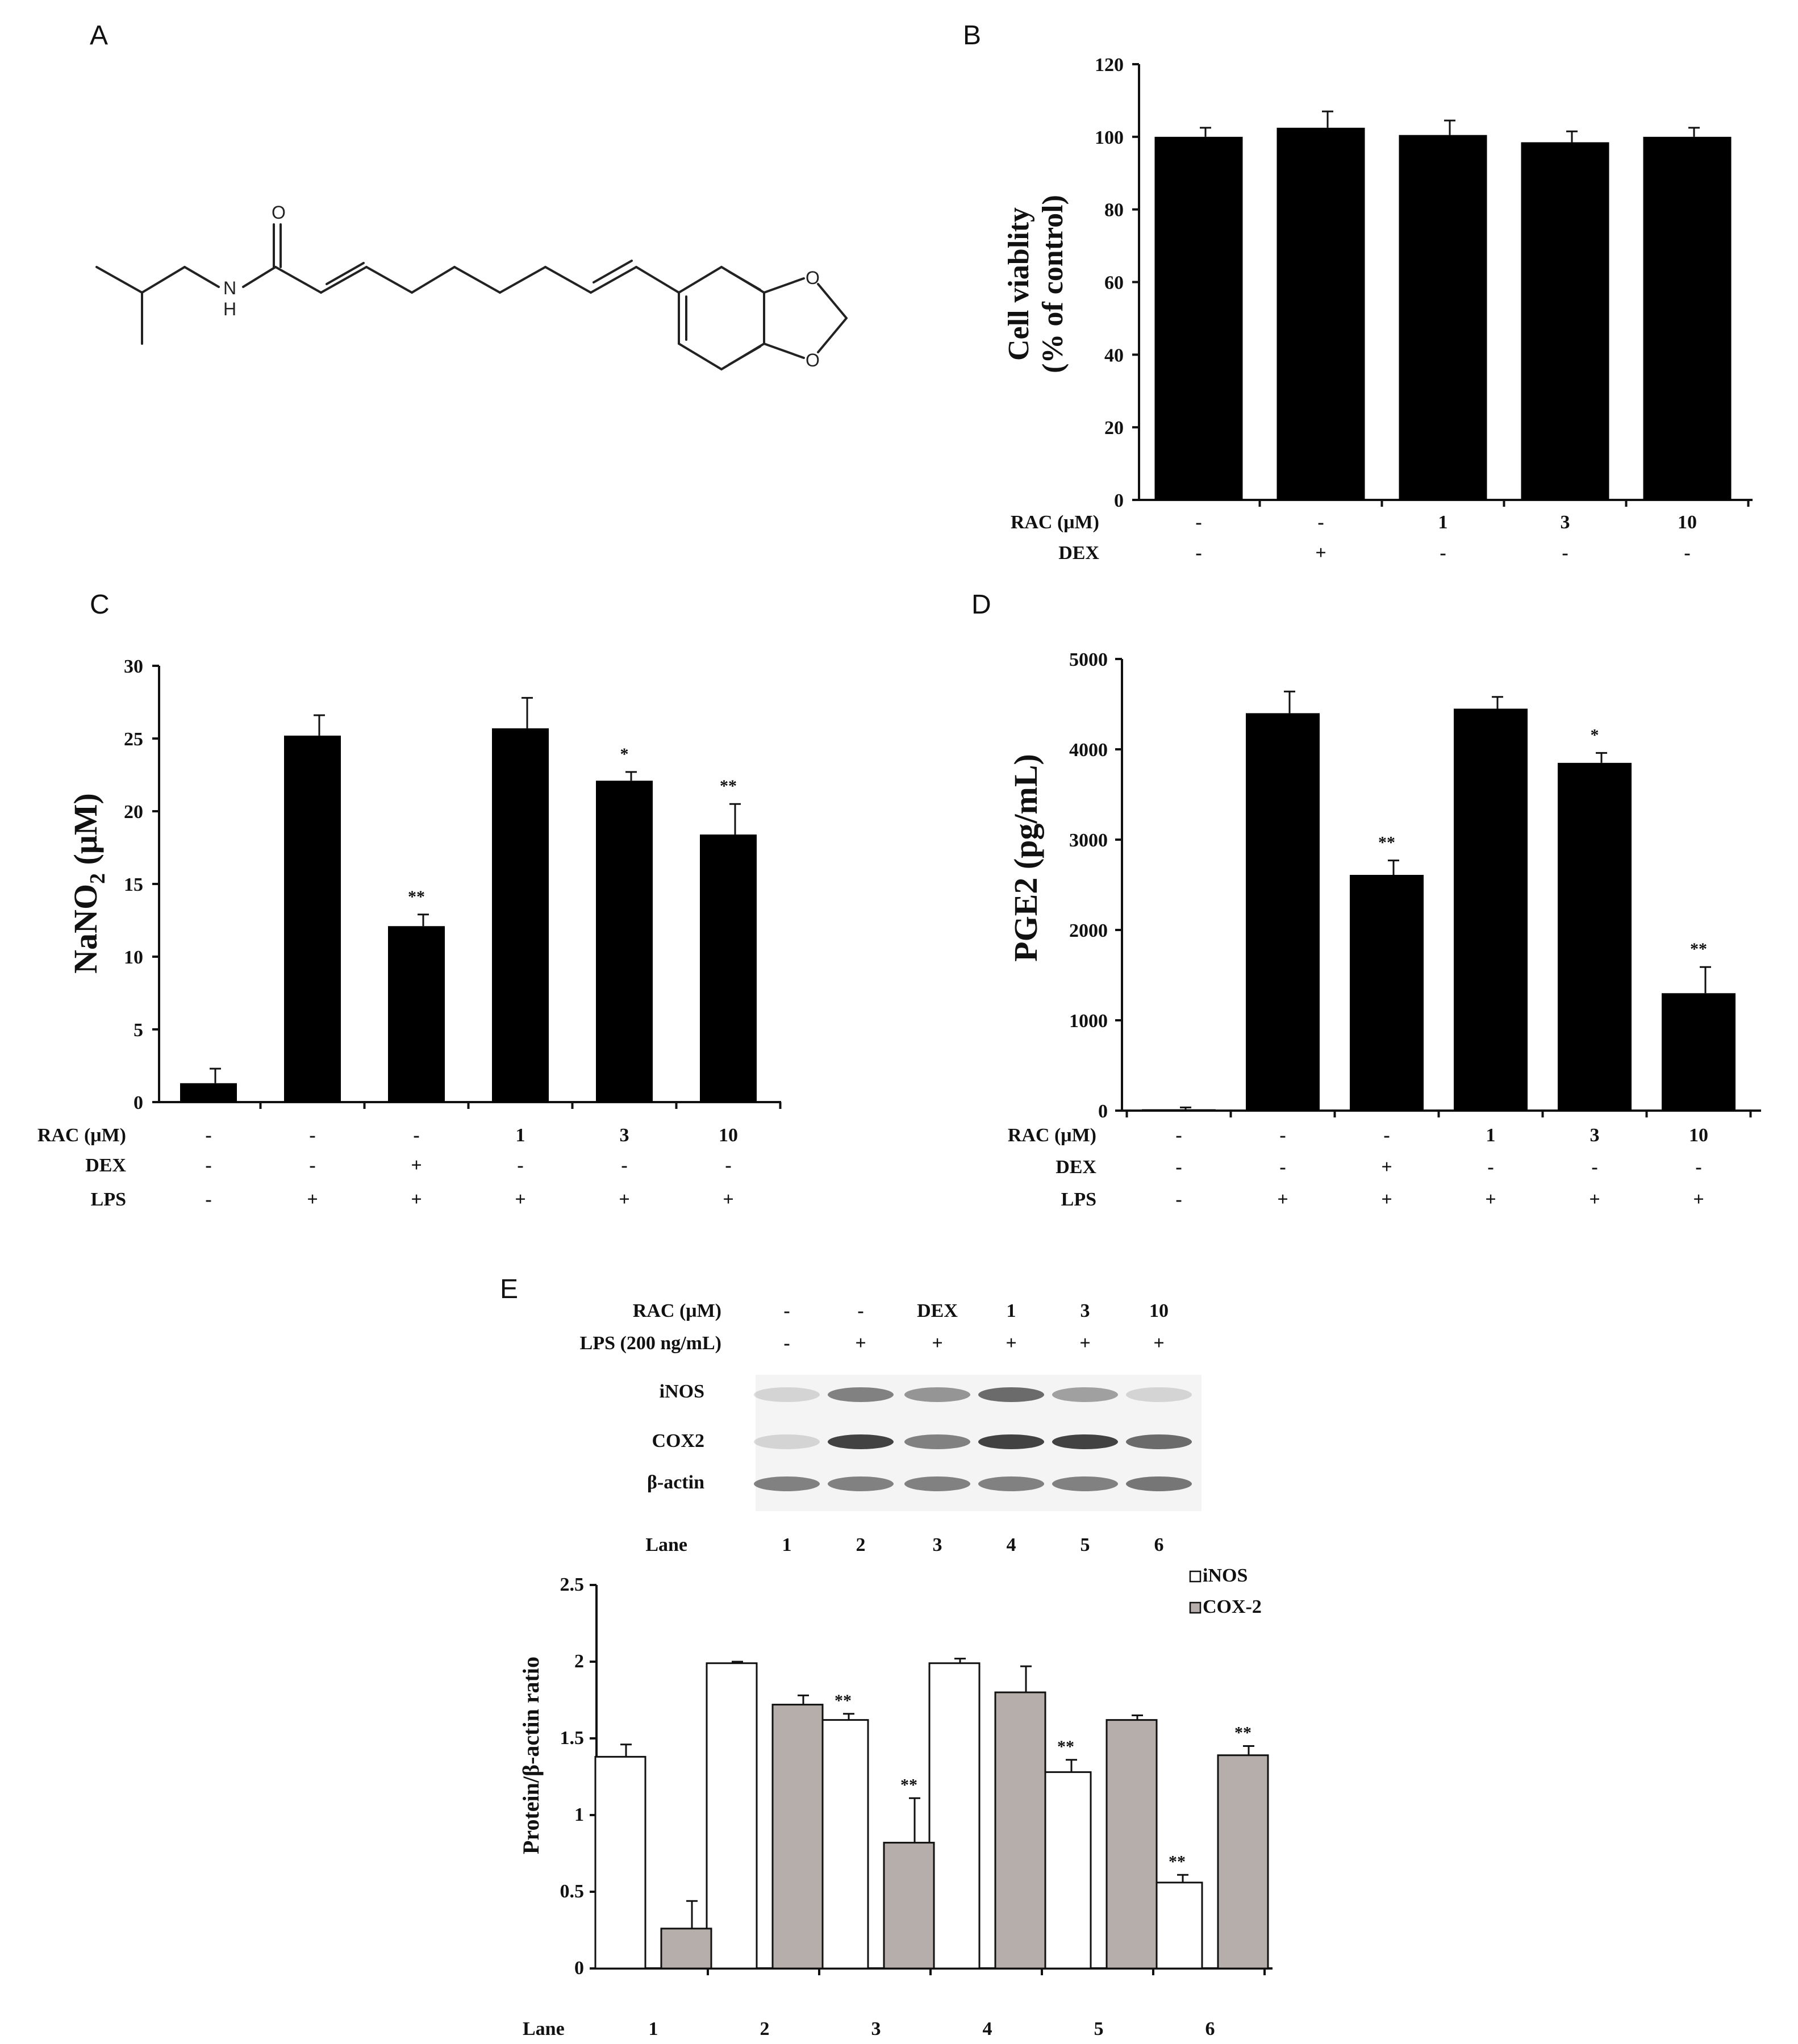 This screenshot has width=1798, height=2044. I want to click on chart-c-significance: **, so click(729, 786).